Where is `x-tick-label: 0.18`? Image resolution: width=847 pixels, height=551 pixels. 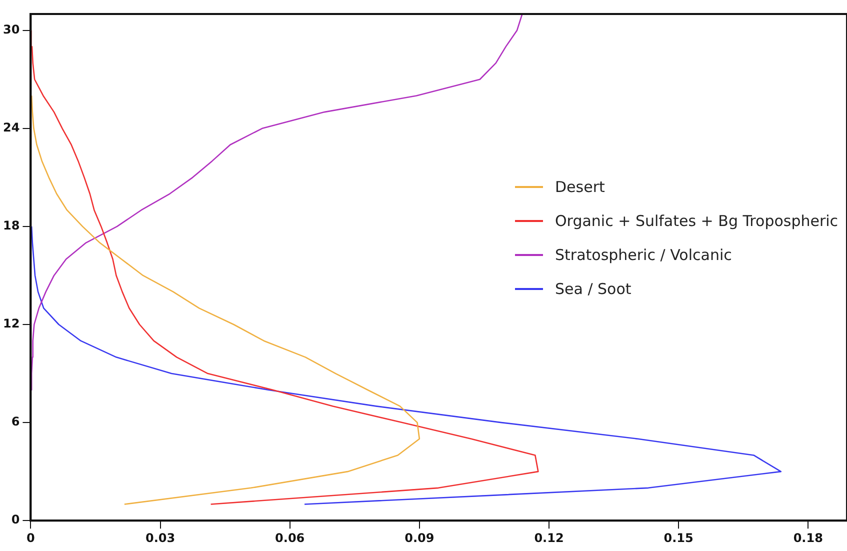 x-tick-label: 0.18 is located at coordinates (808, 537).